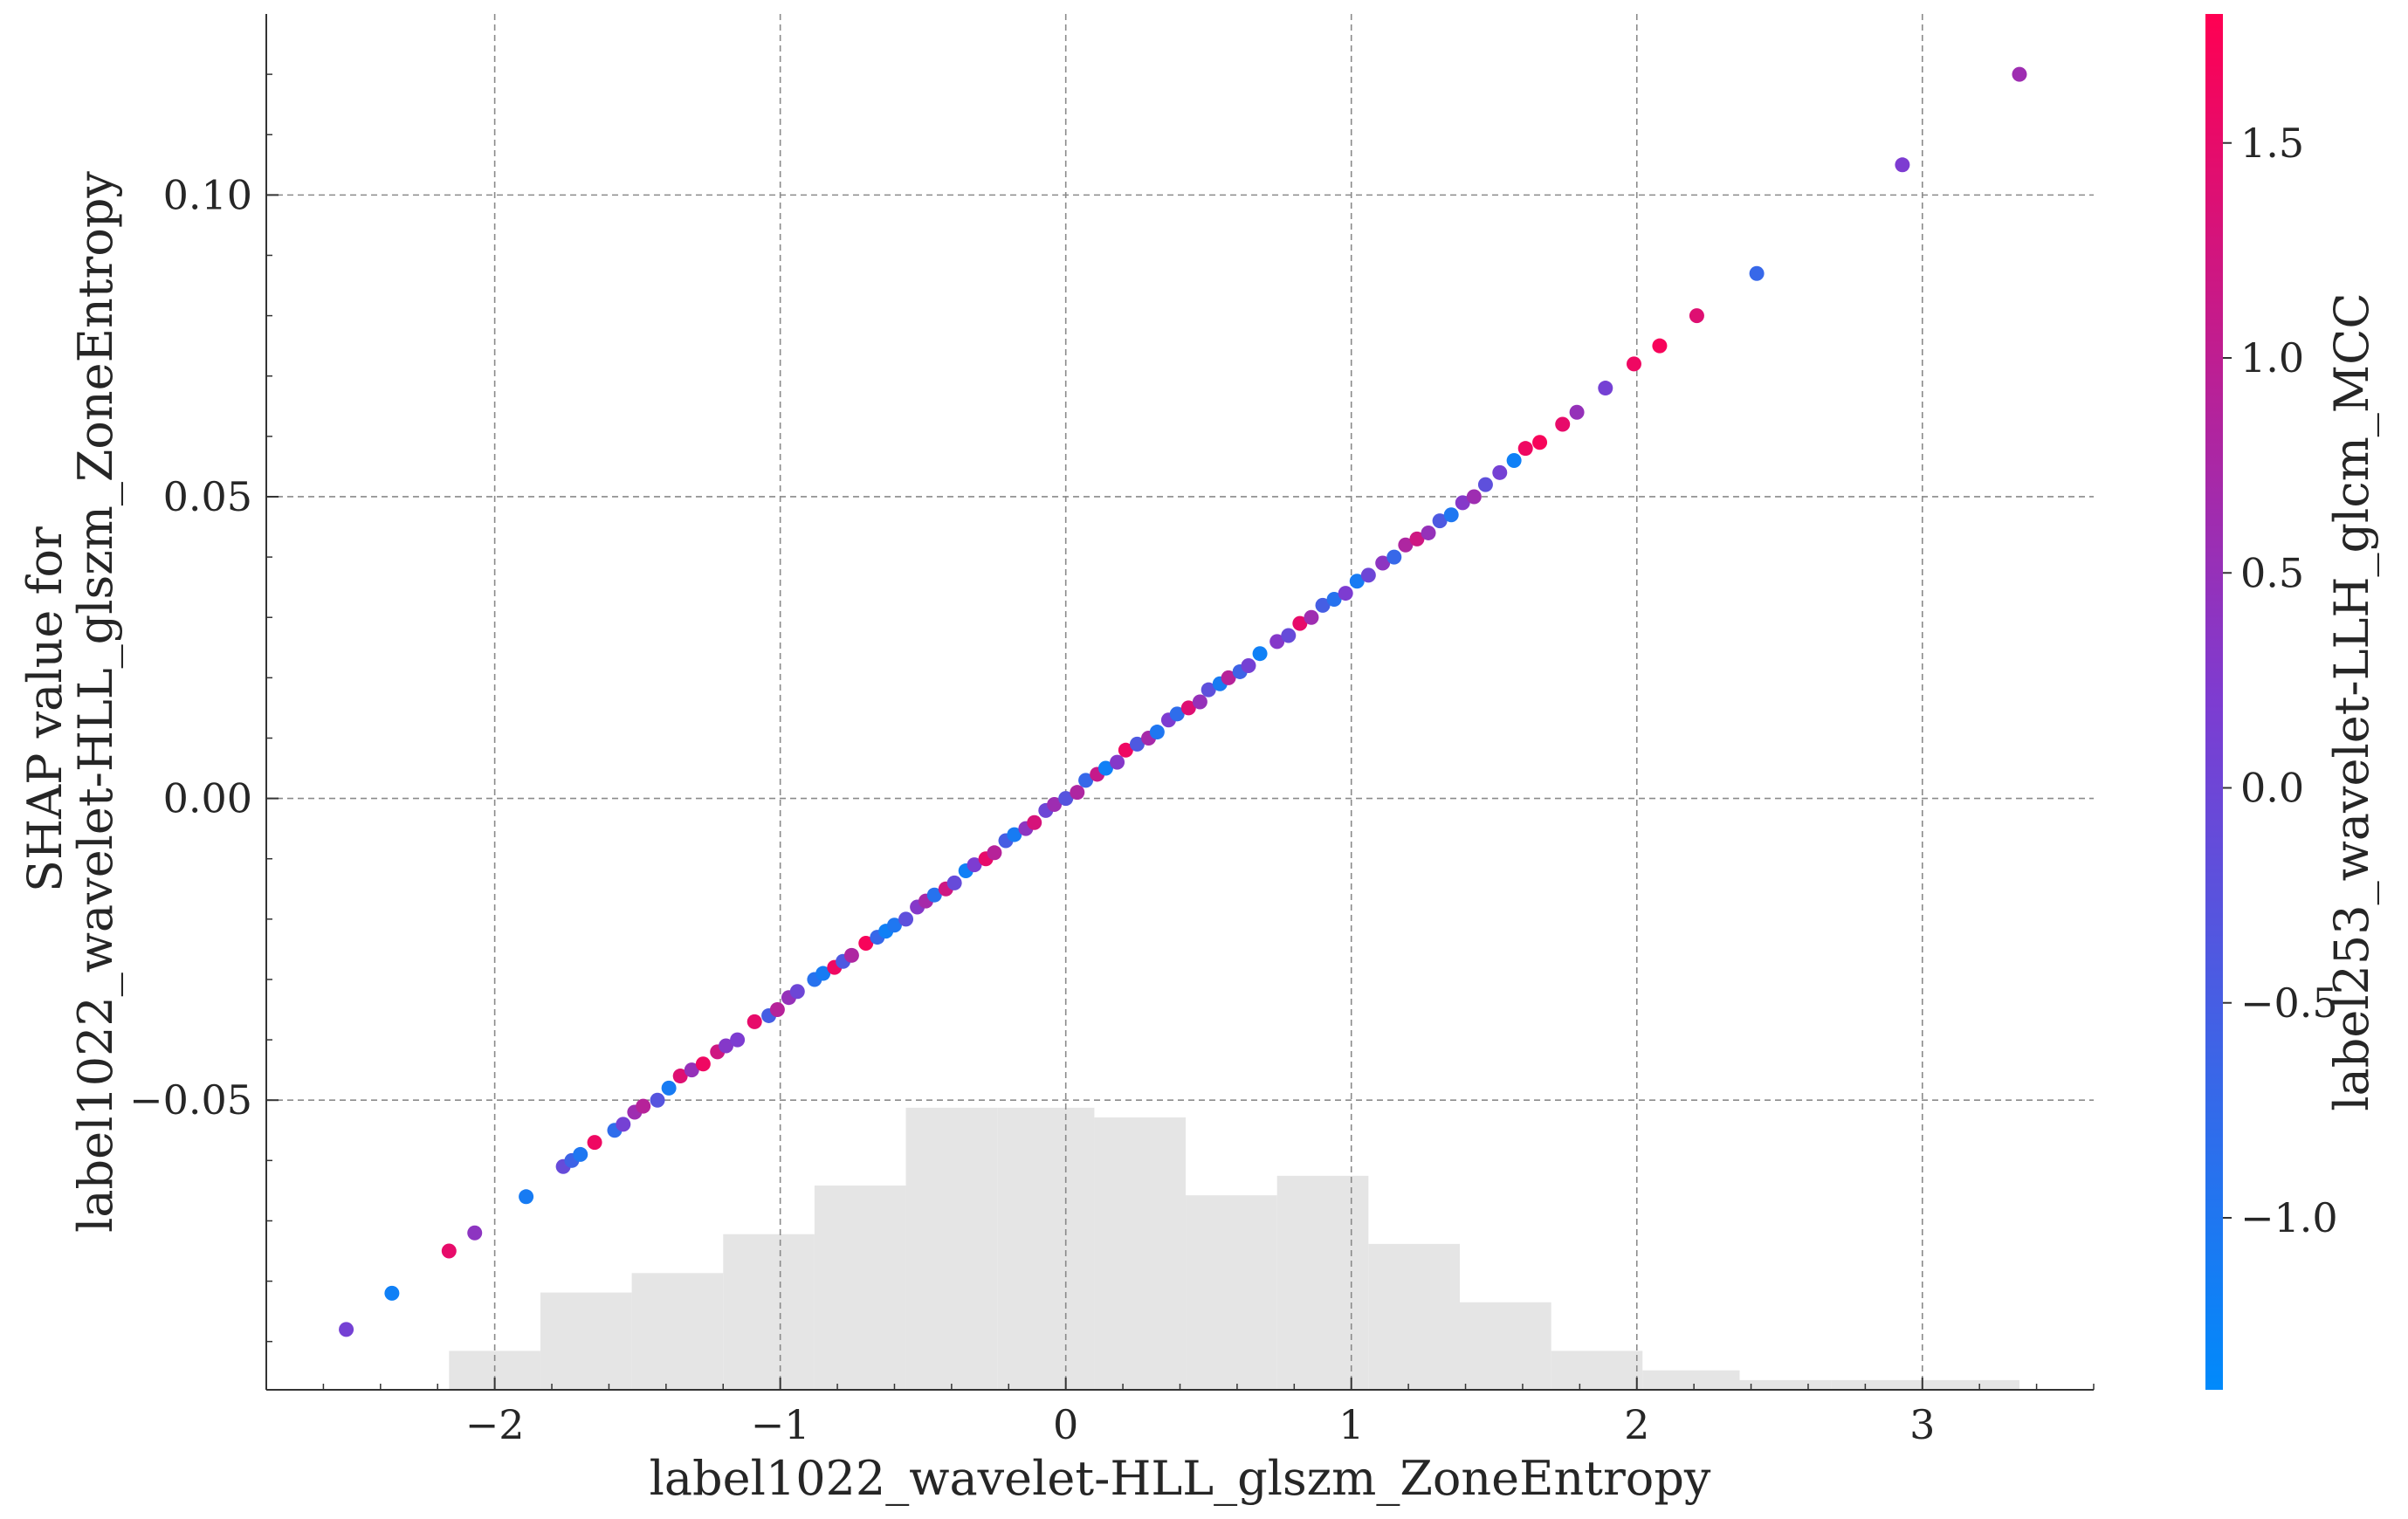 Image resolution: width=2408 pixels, height=1519 pixels. Describe the element at coordinates (1351, 1424) in the screenshot. I see `x-tick-label-3: 1` at that location.